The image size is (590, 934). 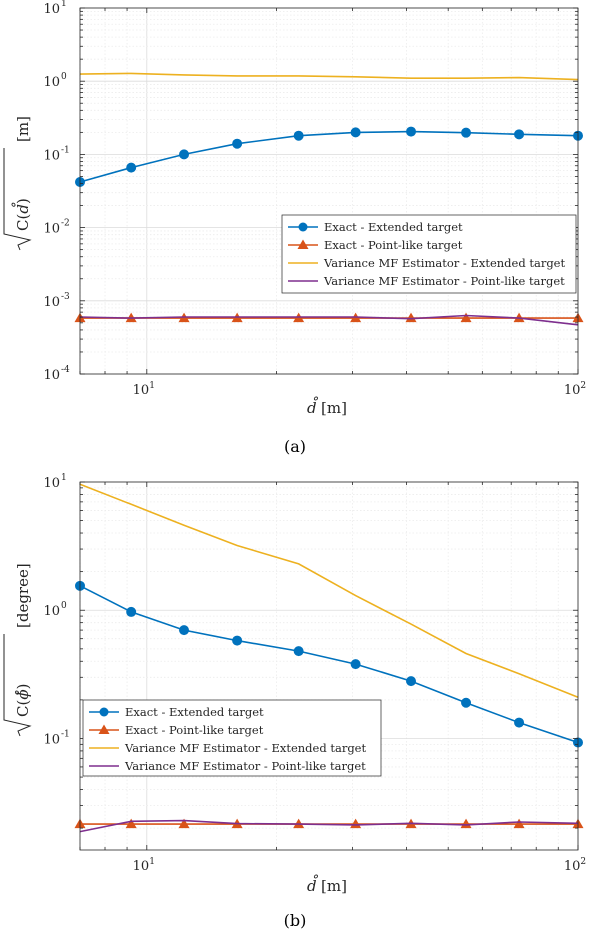 I want to click on caption-a: (a), so click(x=295, y=446).